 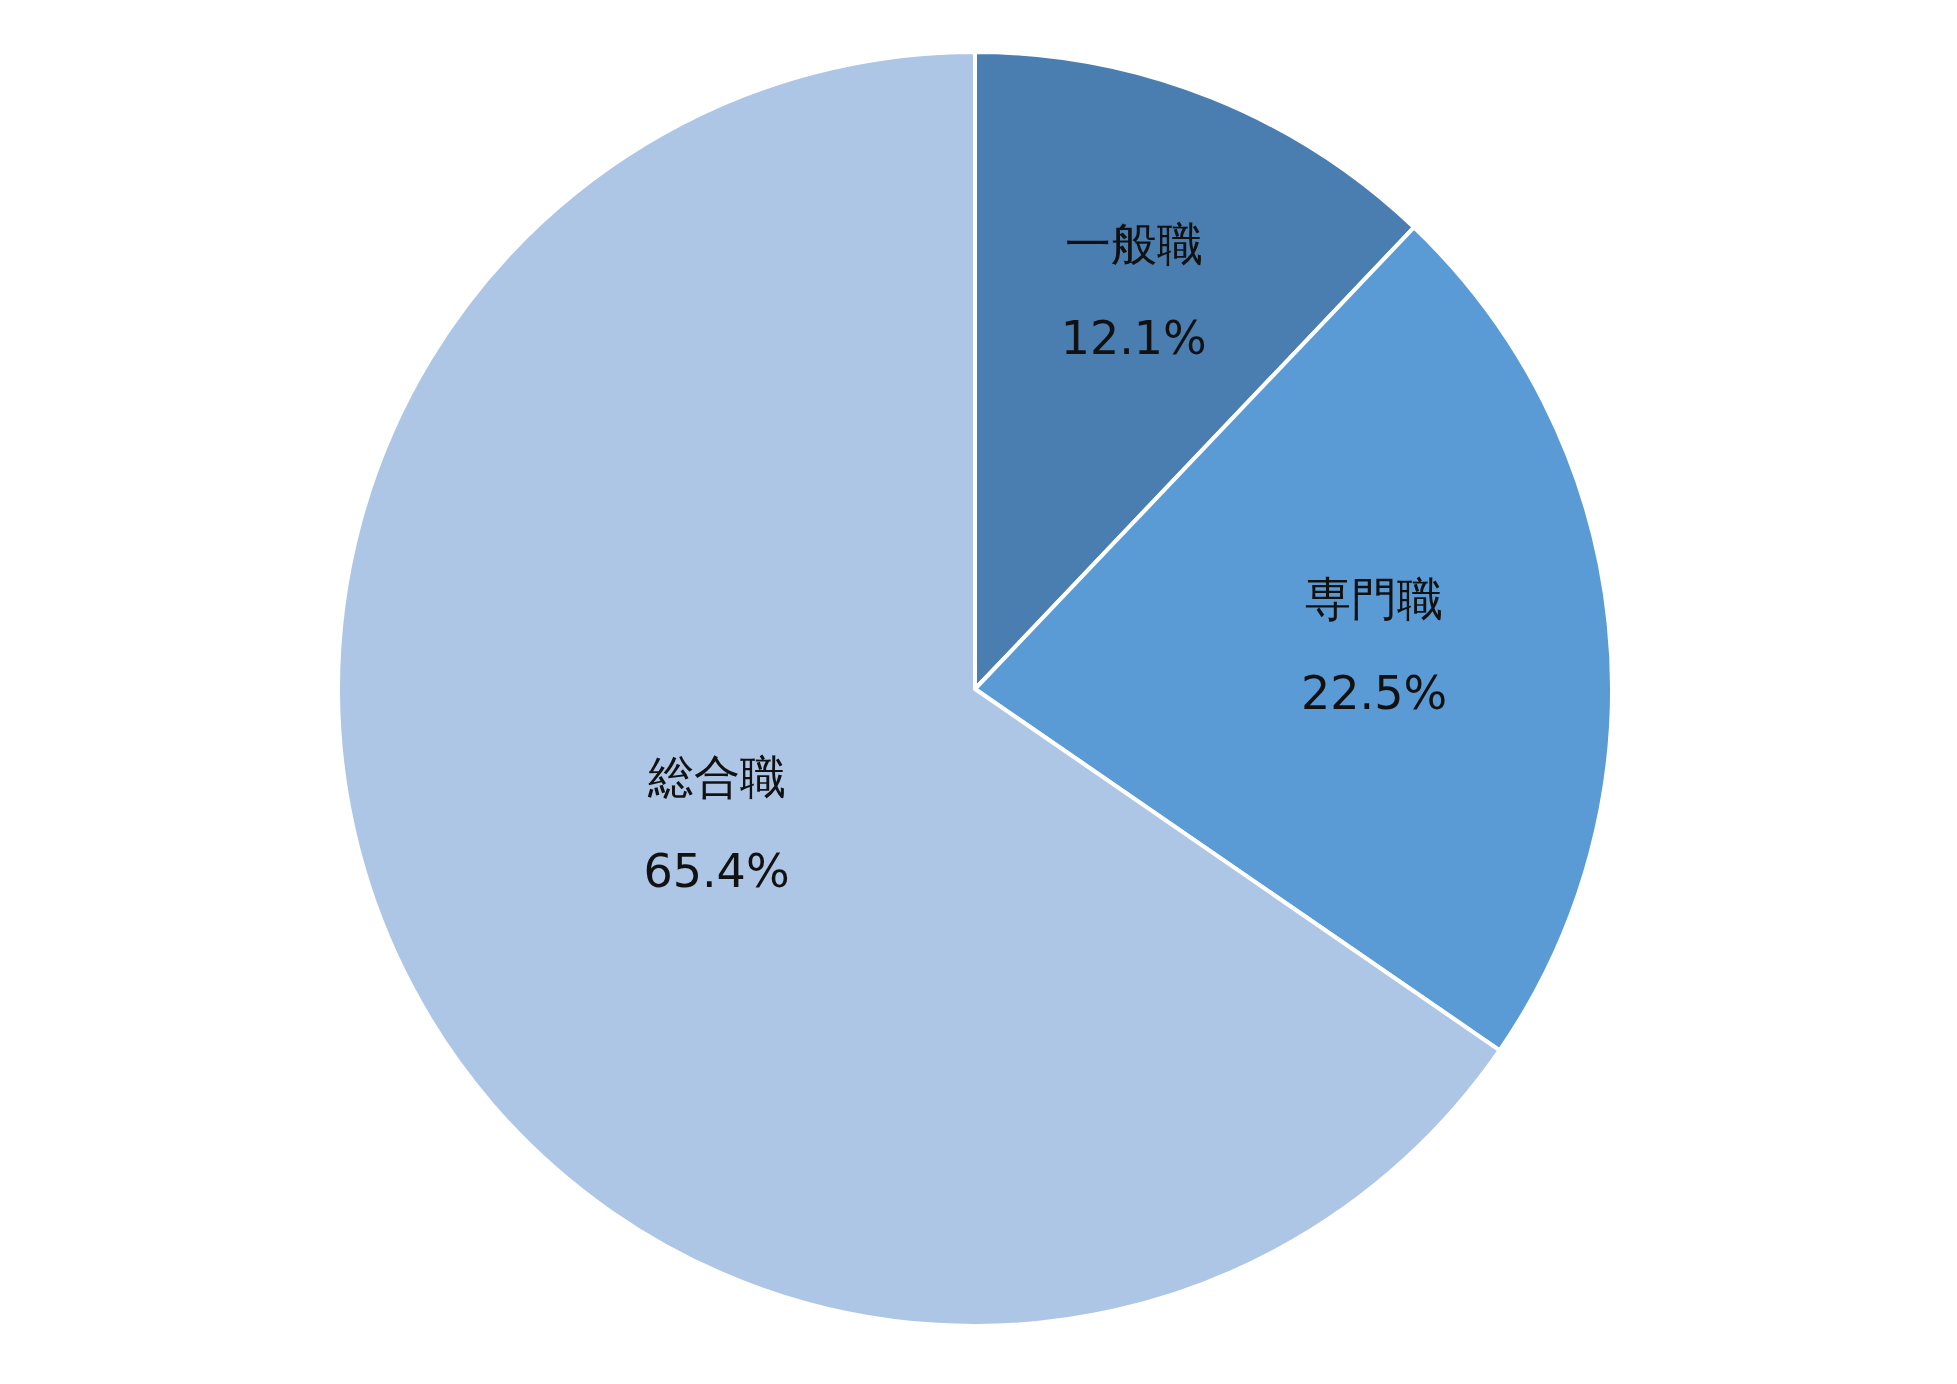 What do you see at coordinates (716, 870) in the screenshot?
I see `data-label: 65.4%` at bounding box center [716, 870].